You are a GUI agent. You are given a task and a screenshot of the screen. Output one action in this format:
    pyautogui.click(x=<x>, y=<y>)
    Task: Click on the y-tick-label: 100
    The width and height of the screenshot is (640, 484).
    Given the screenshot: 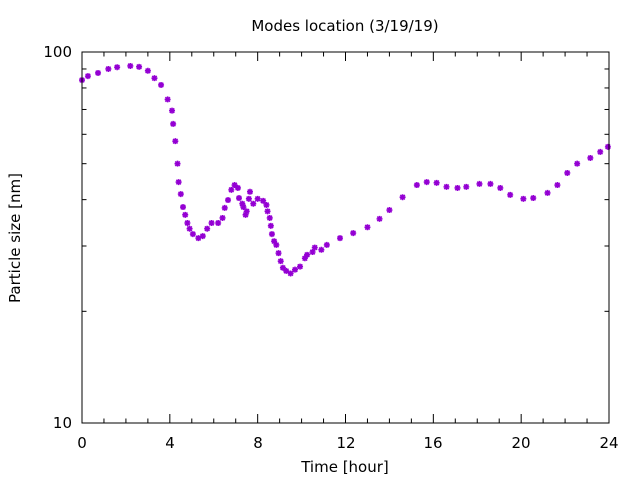 What is the action you would take?
    pyautogui.click(x=57, y=52)
    